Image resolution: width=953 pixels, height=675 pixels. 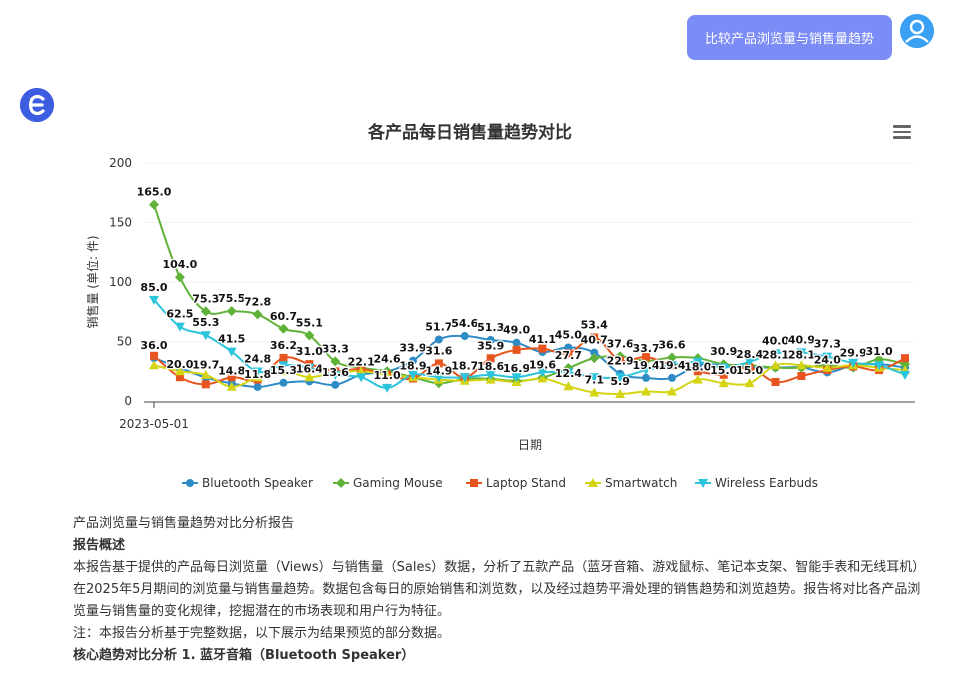 What do you see at coordinates (470, 133) in the screenshot?
I see `chart-title: 各产品每日销售量趋势对比` at bounding box center [470, 133].